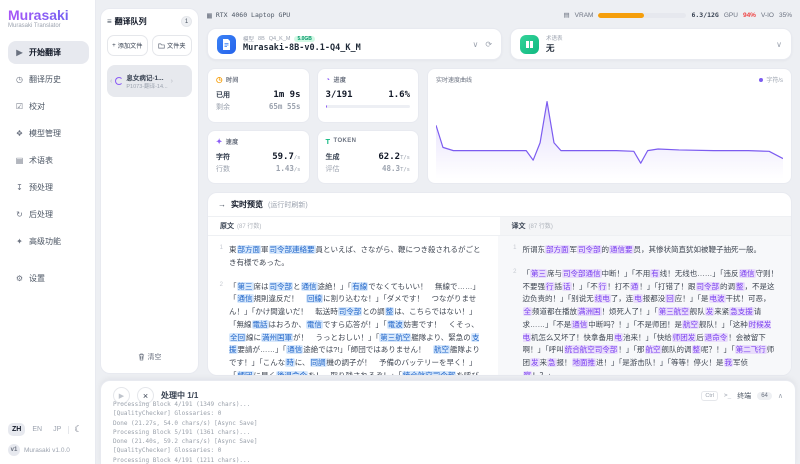 Image resolution: width=800 pixels, height=464 pixels. I want to click on log-line: Done (21.27s, 54.0 chars/s) [Async Save], so click(185, 423).